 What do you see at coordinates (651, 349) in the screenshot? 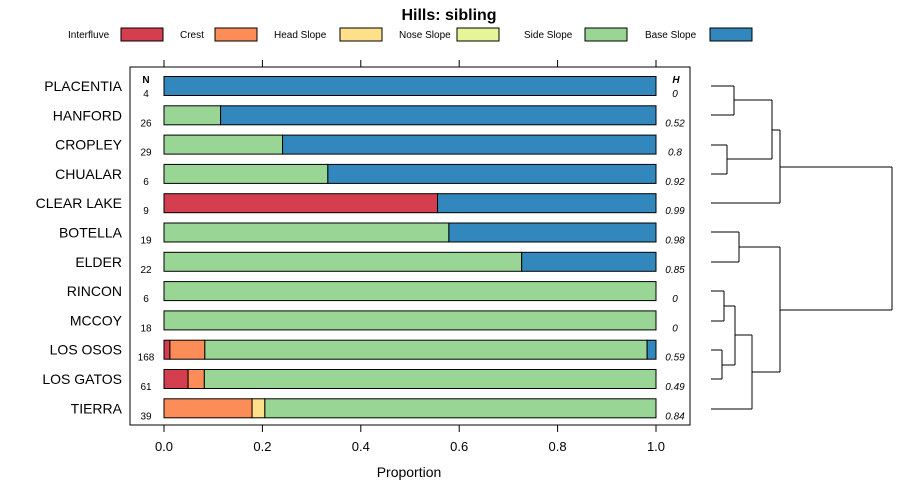
I see `bar-los-osos-base-slope` at bounding box center [651, 349].